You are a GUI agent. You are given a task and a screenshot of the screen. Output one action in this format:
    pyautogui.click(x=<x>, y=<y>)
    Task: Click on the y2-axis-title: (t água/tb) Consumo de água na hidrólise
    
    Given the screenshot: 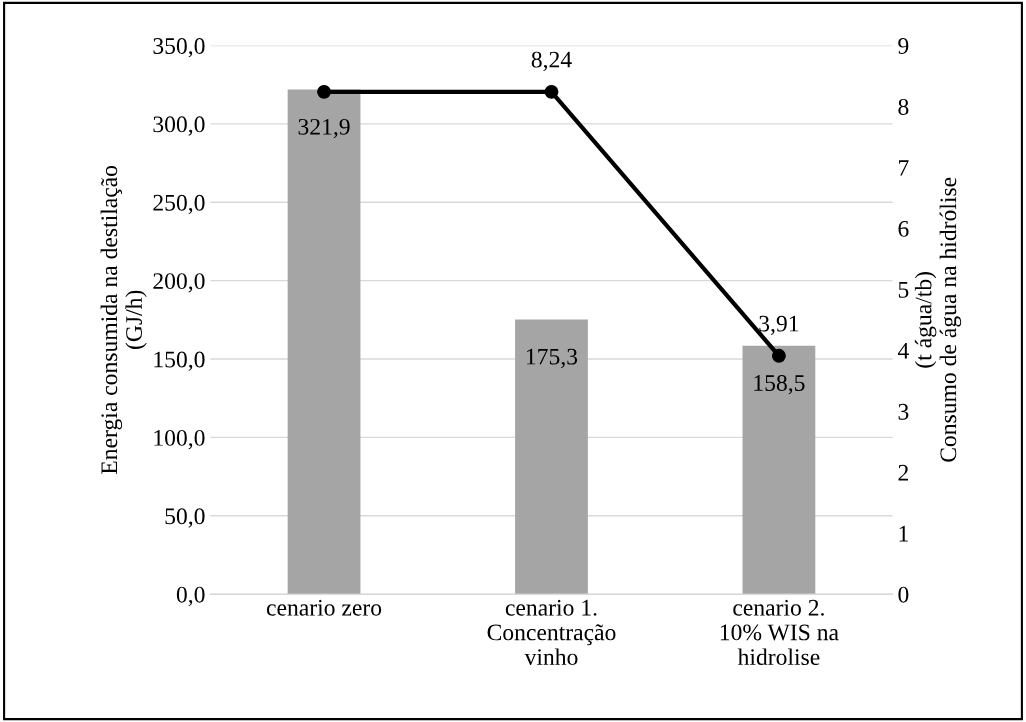 What is the action you would take?
    pyautogui.click(x=938, y=319)
    